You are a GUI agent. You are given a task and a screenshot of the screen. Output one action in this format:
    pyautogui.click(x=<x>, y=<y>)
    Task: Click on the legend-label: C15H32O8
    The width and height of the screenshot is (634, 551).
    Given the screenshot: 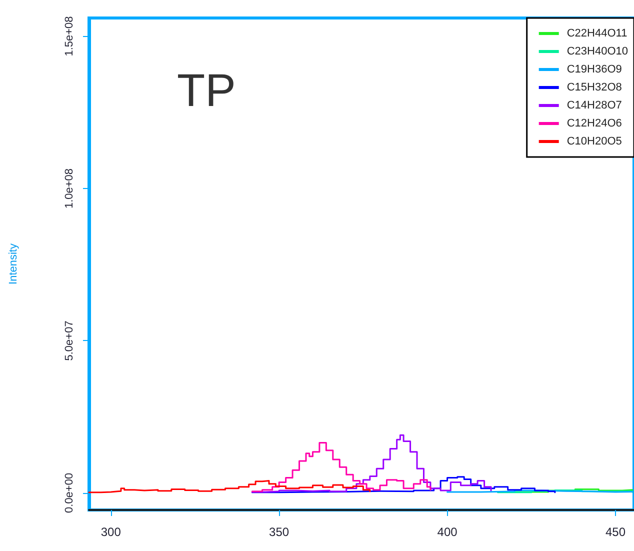 What is the action you would take?
    pyautogui.click(x=594, y=88)
    